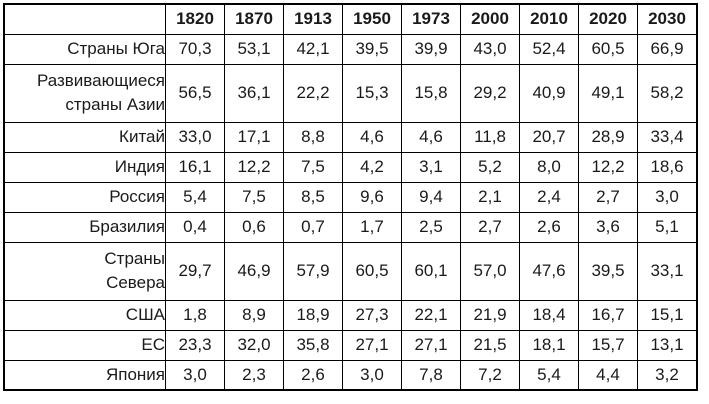 Image resolution: width=709 pixels, height=404 pixels. Describe the element at coordinates (608, 375) in the screenshot. I see `value-cell: 4,4` at that location.